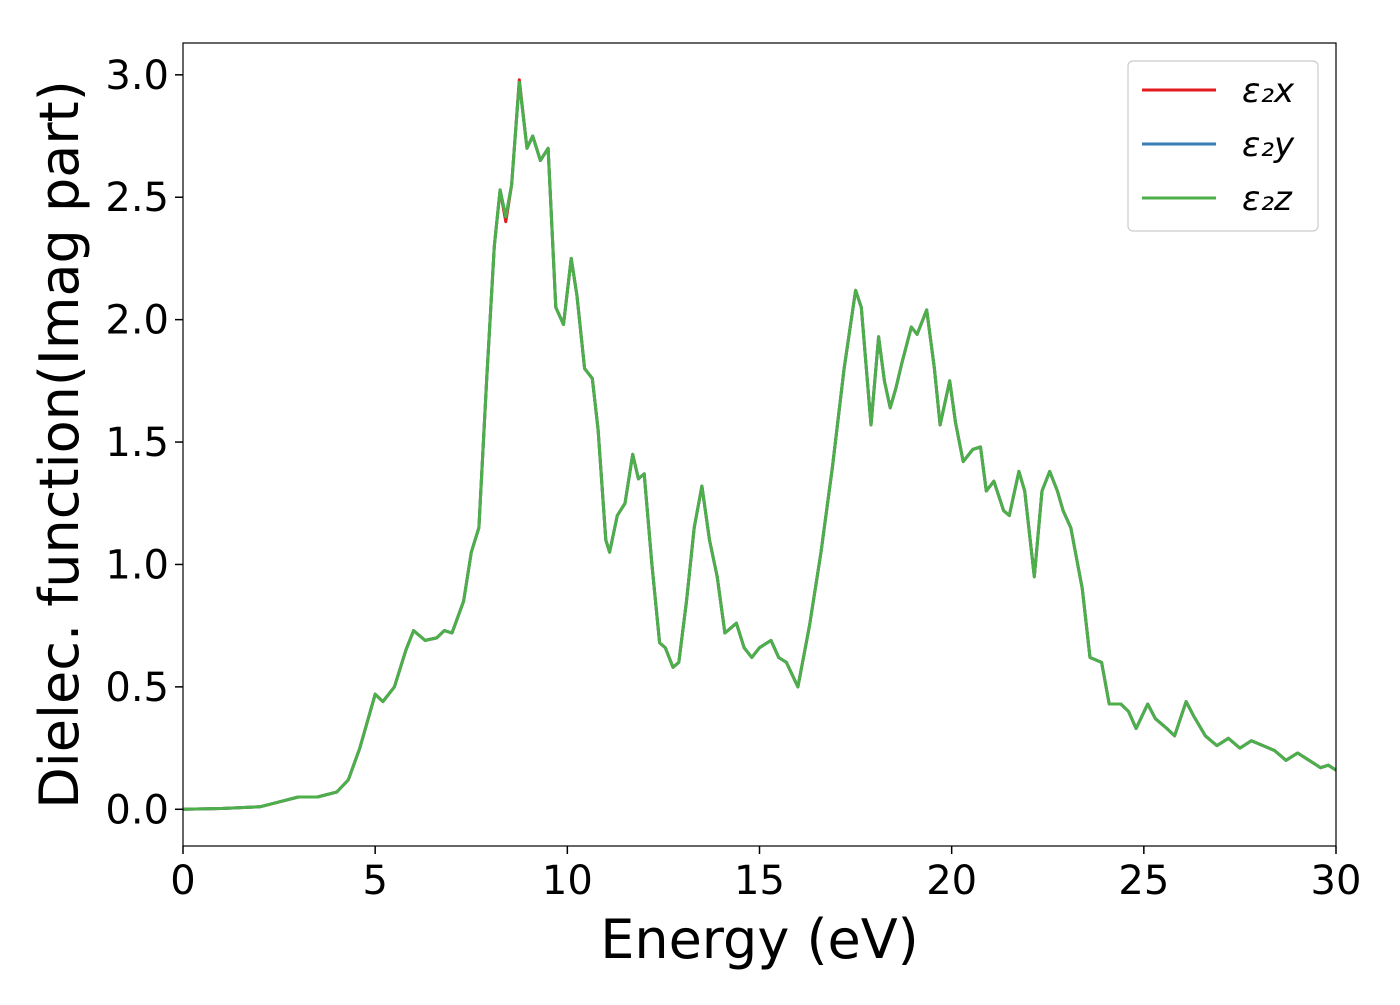 The height and width of the screenshot is (1005, 1400). What do you see at coordinates (1143, 881) in the screenshot?
I see `x-tick-label: 25` at bounding box center [1143, 881].